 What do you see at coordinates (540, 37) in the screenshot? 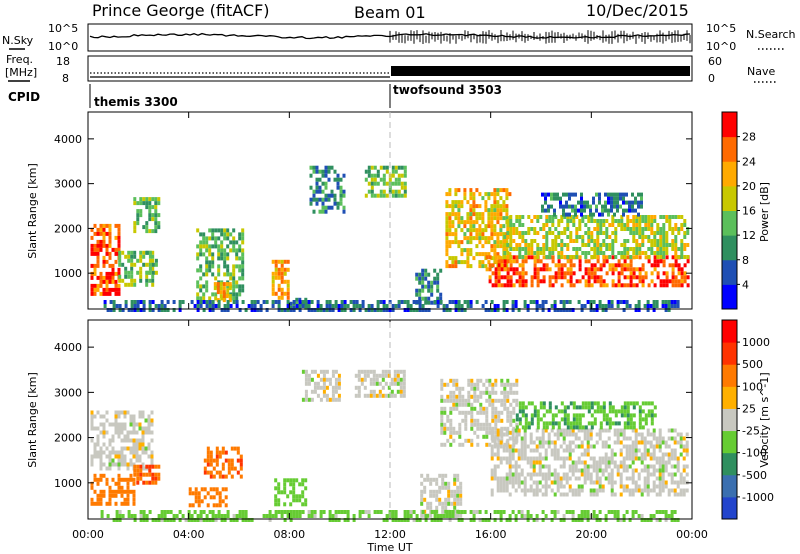
I see `noise-search-series` at bounding box center [540, 37].